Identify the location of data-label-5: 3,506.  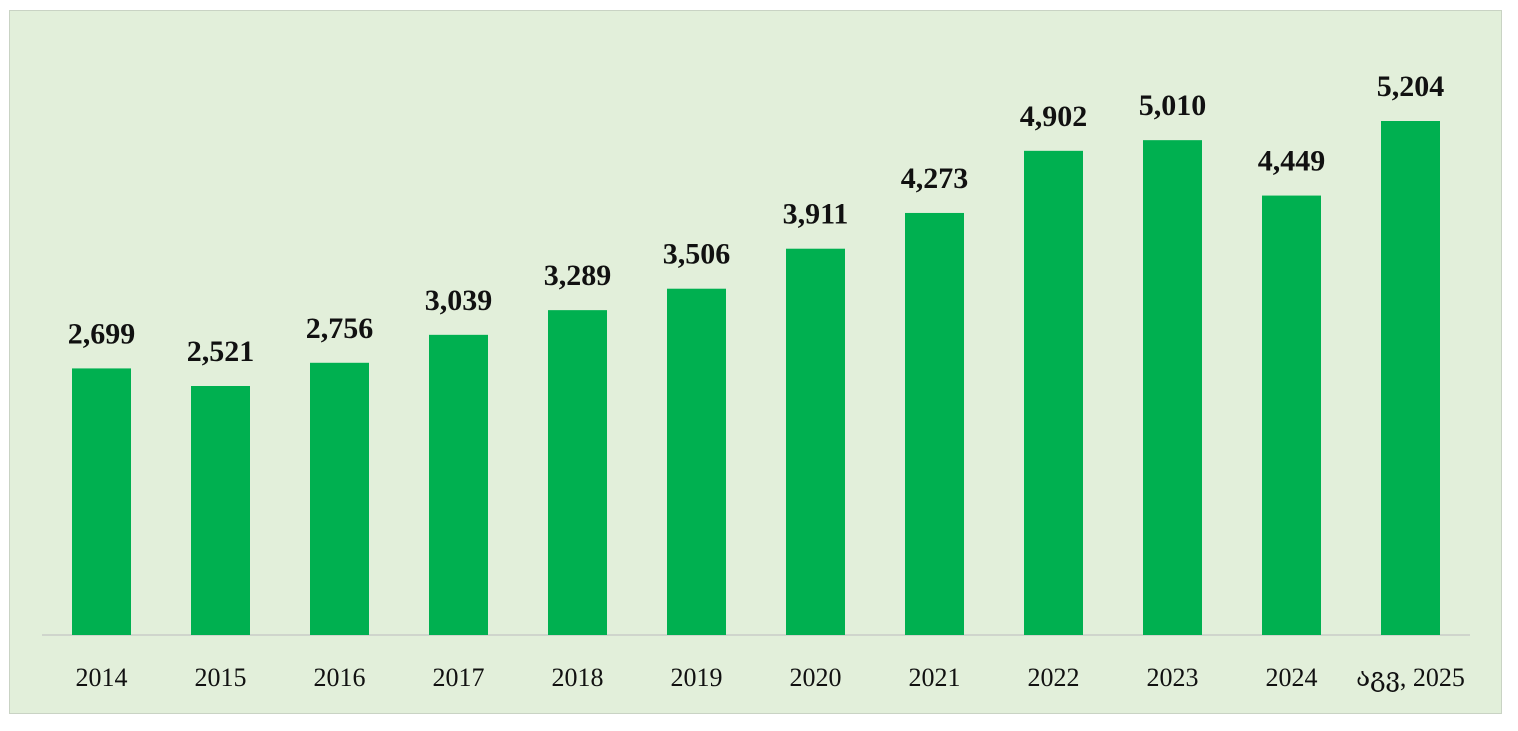
(697, 254).